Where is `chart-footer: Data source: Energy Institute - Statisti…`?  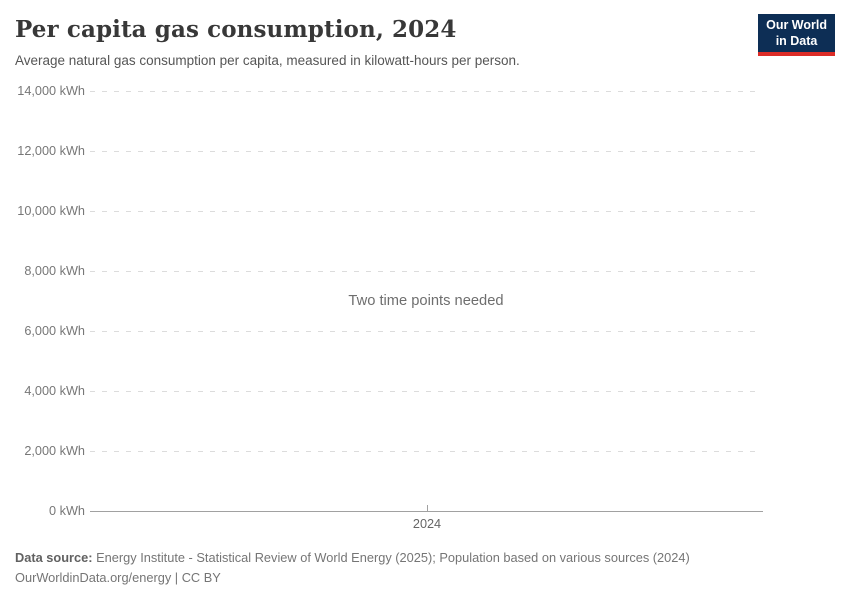
chart-footer: Data source: Energy Institute - Statisti… is located at coordinates (415, 568).